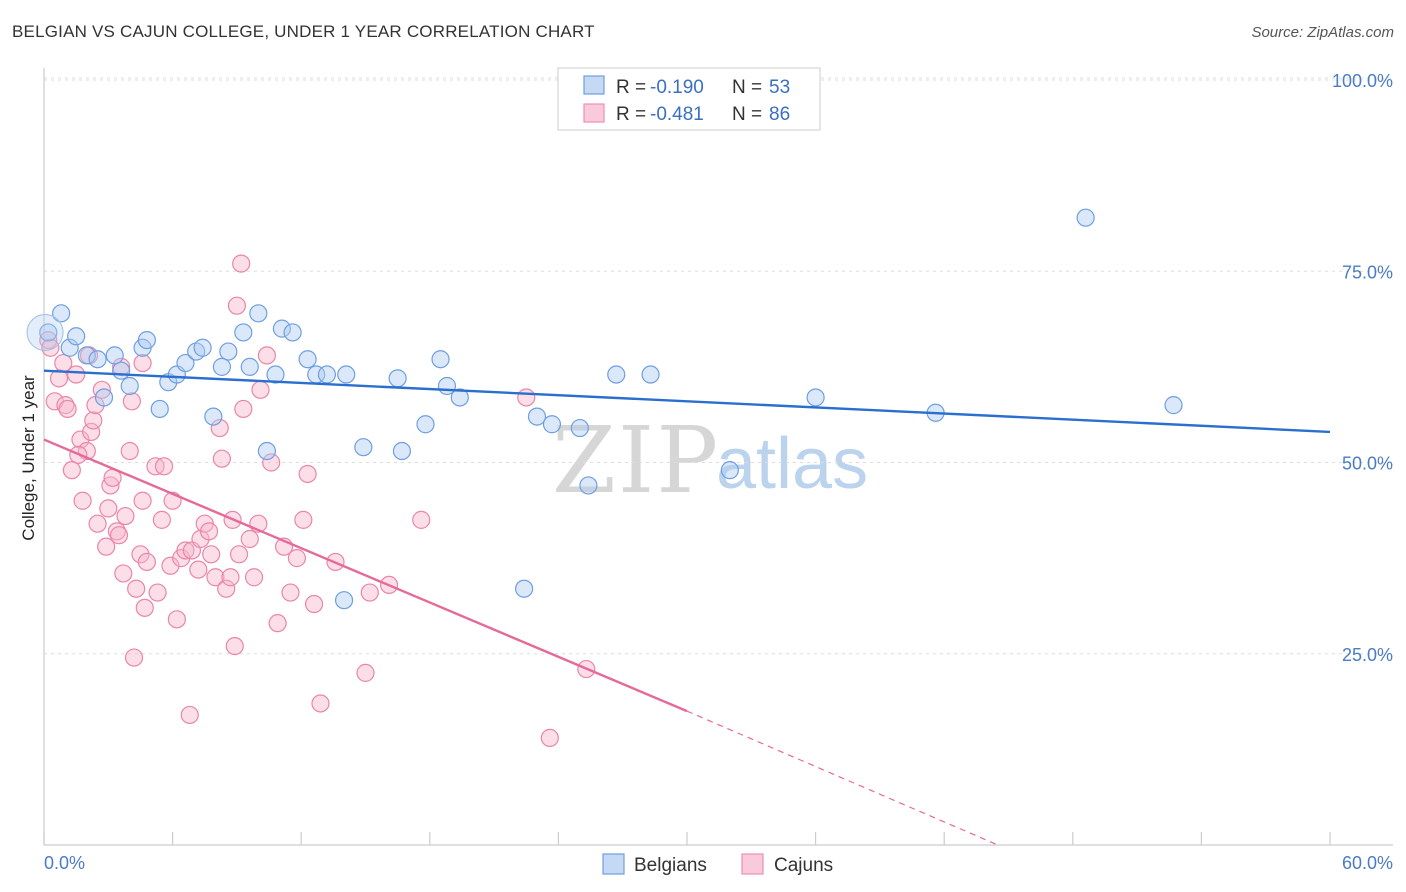  Describe the element at coordinates (365, 575) in the screenshot. I see `cajuns-trend-line` at that location.